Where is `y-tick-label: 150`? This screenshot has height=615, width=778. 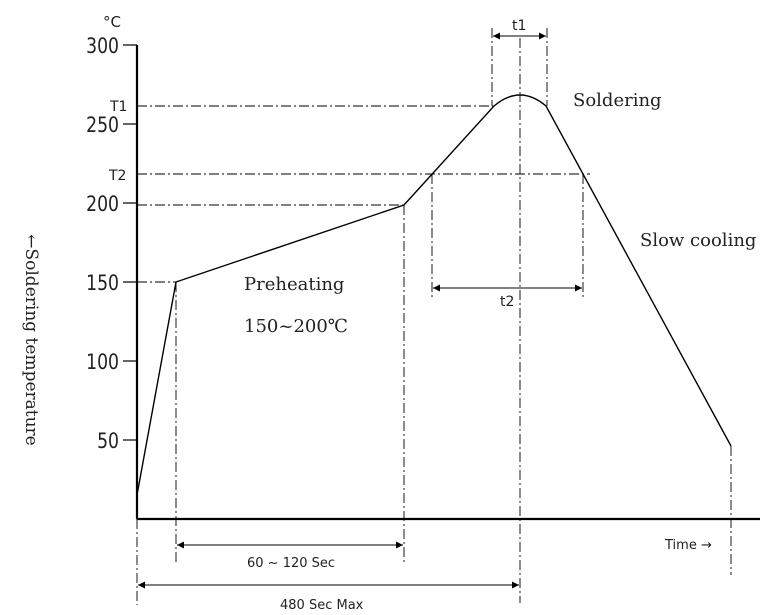
y-tick-label: 150 is located at coordinates (102, 282).